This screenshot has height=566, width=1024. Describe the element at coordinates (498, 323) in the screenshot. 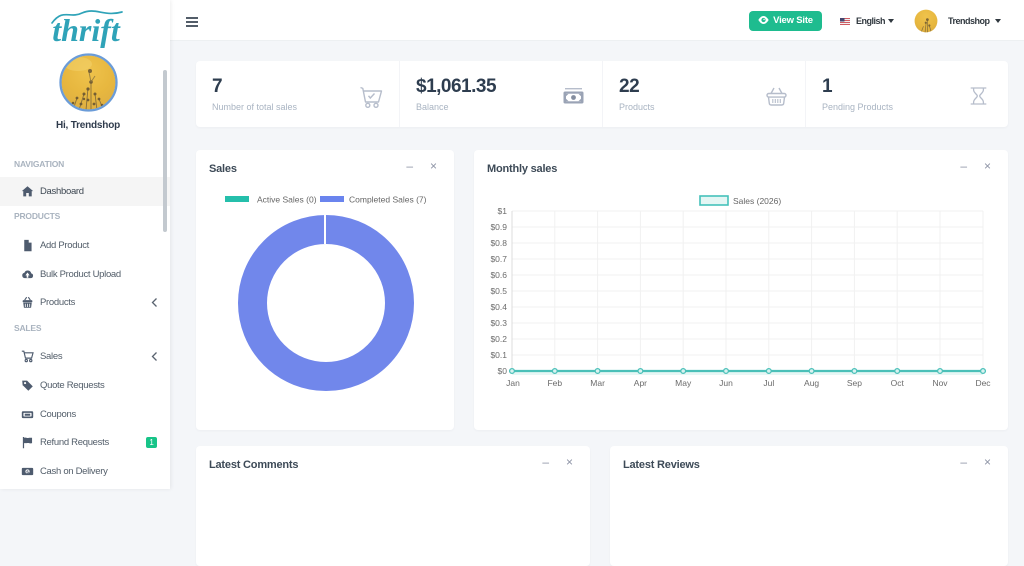

I see `svg-text: $0.3` at that location.